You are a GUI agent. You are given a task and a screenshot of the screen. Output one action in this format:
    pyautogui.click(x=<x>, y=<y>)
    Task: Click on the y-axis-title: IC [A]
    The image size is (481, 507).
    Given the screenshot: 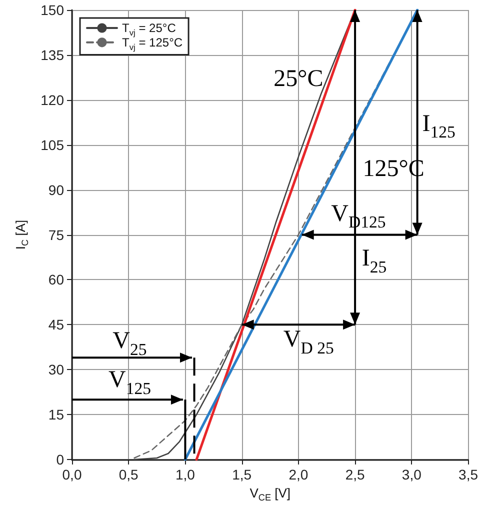 What is the action you would take?
    pyautogui.click(x=21, y=235)
    